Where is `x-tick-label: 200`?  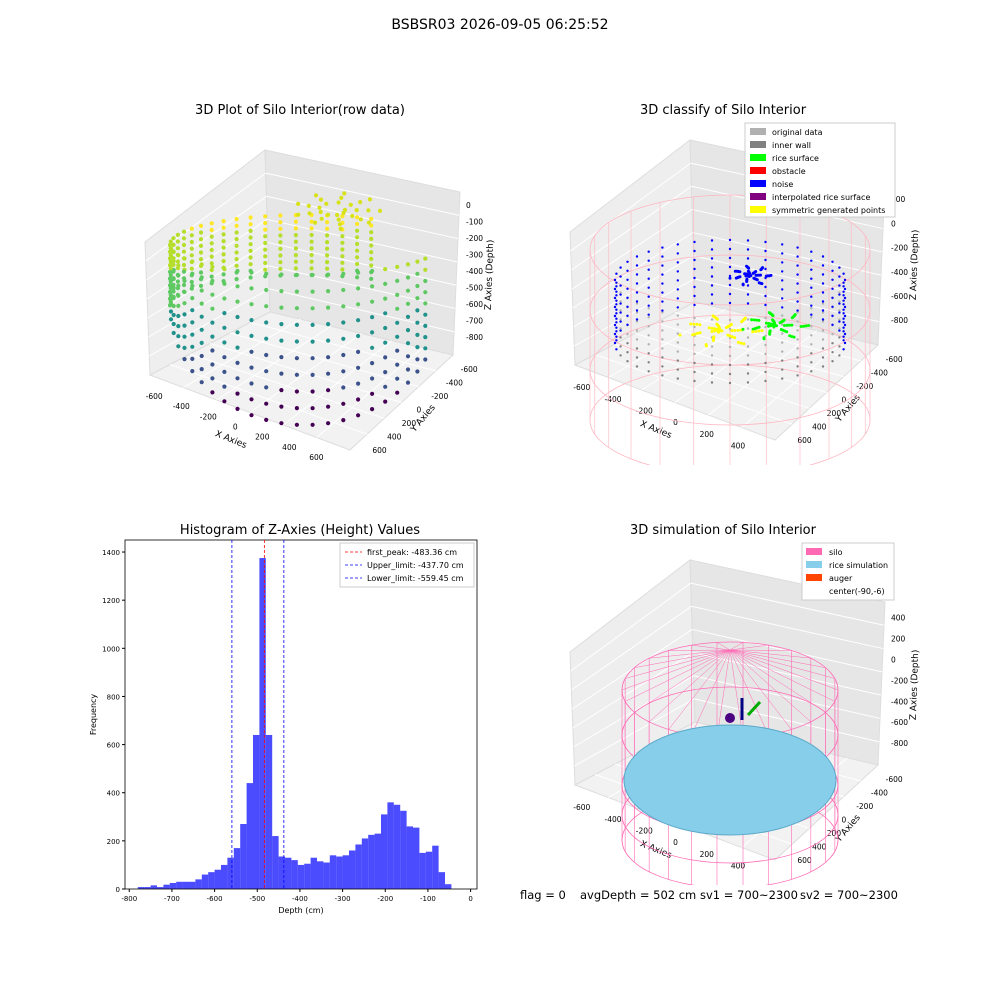
x-tick-label: 200 is located at coordinates (262, 437).